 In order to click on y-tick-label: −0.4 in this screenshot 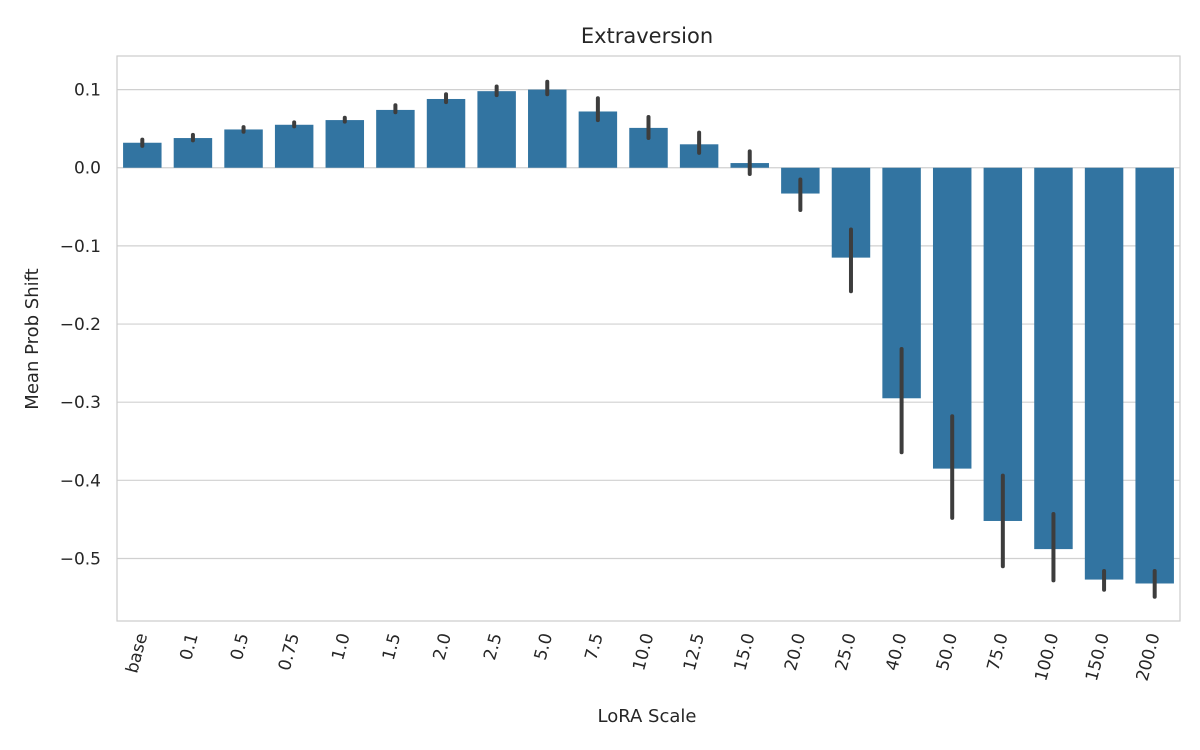, I will do `click(80, 481)`.